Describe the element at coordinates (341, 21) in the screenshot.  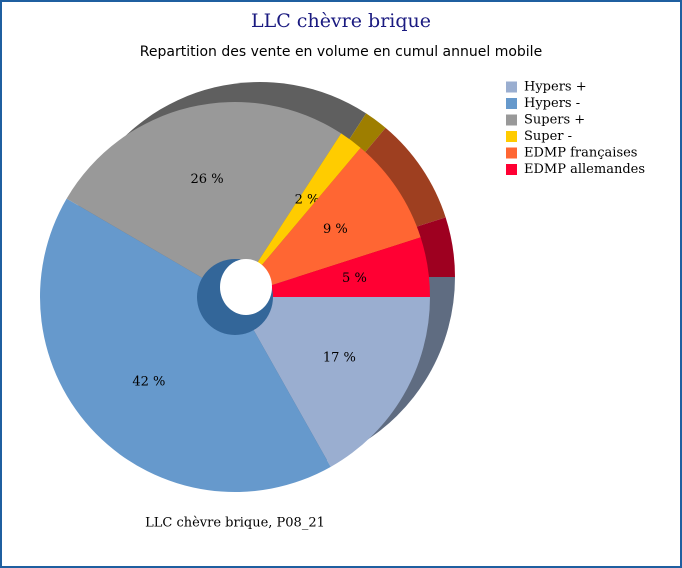
I see `chart-title: LLC chèvre brique` at that location.